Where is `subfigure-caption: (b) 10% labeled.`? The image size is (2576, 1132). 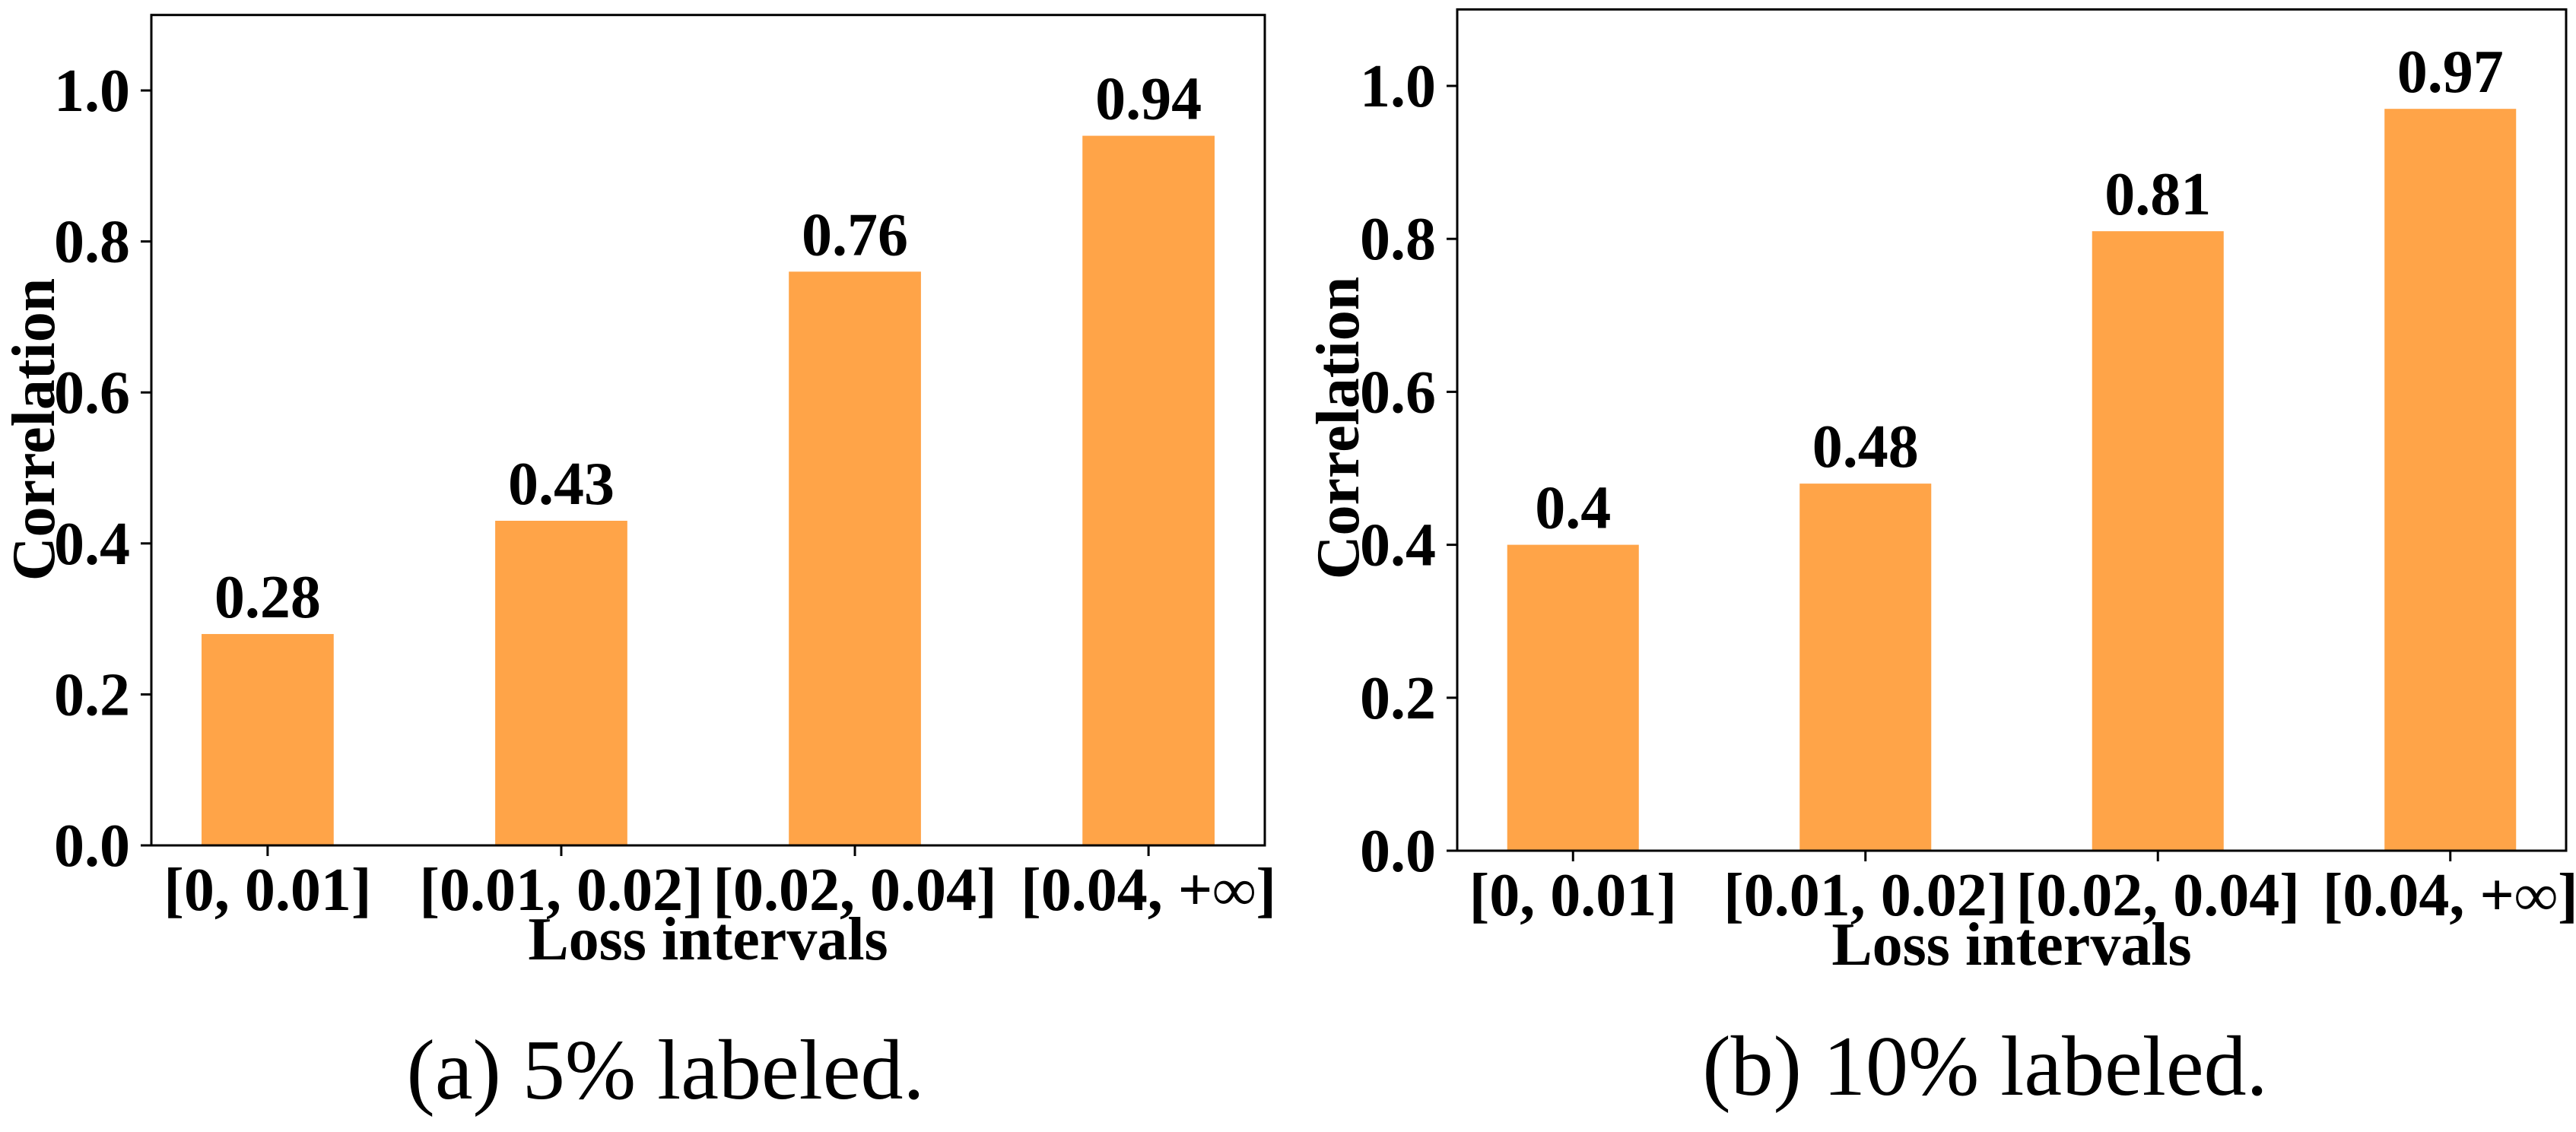 subfigure-caption: (b) 10% labeled. is located at coordinates (1984, 1066).